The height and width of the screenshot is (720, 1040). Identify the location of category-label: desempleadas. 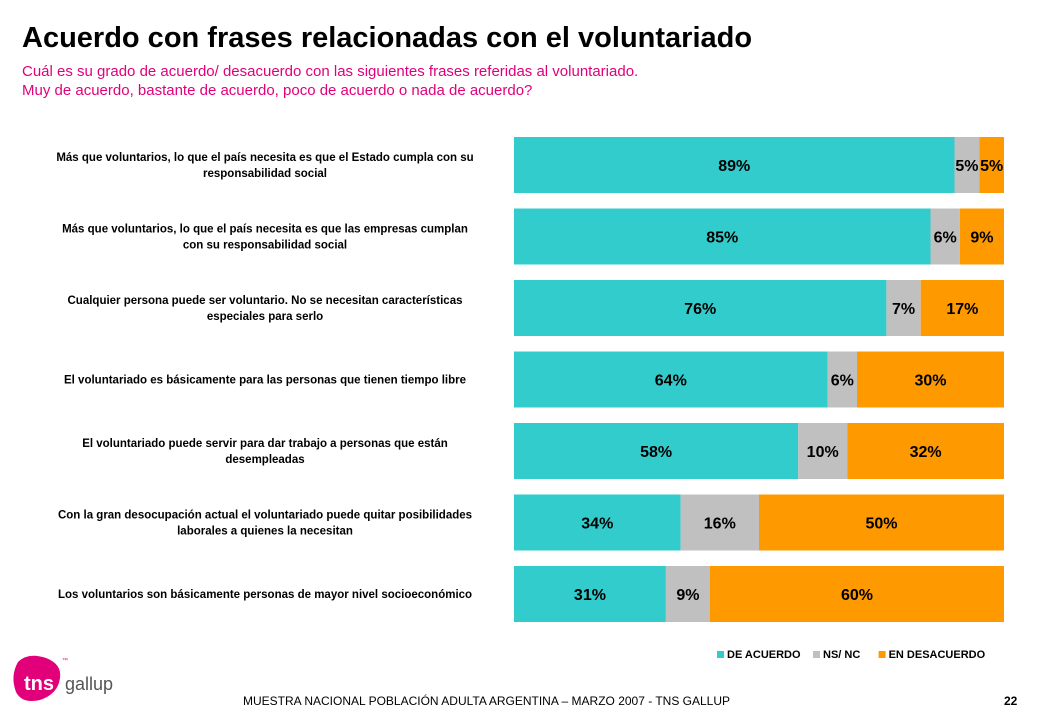
(264, 460).